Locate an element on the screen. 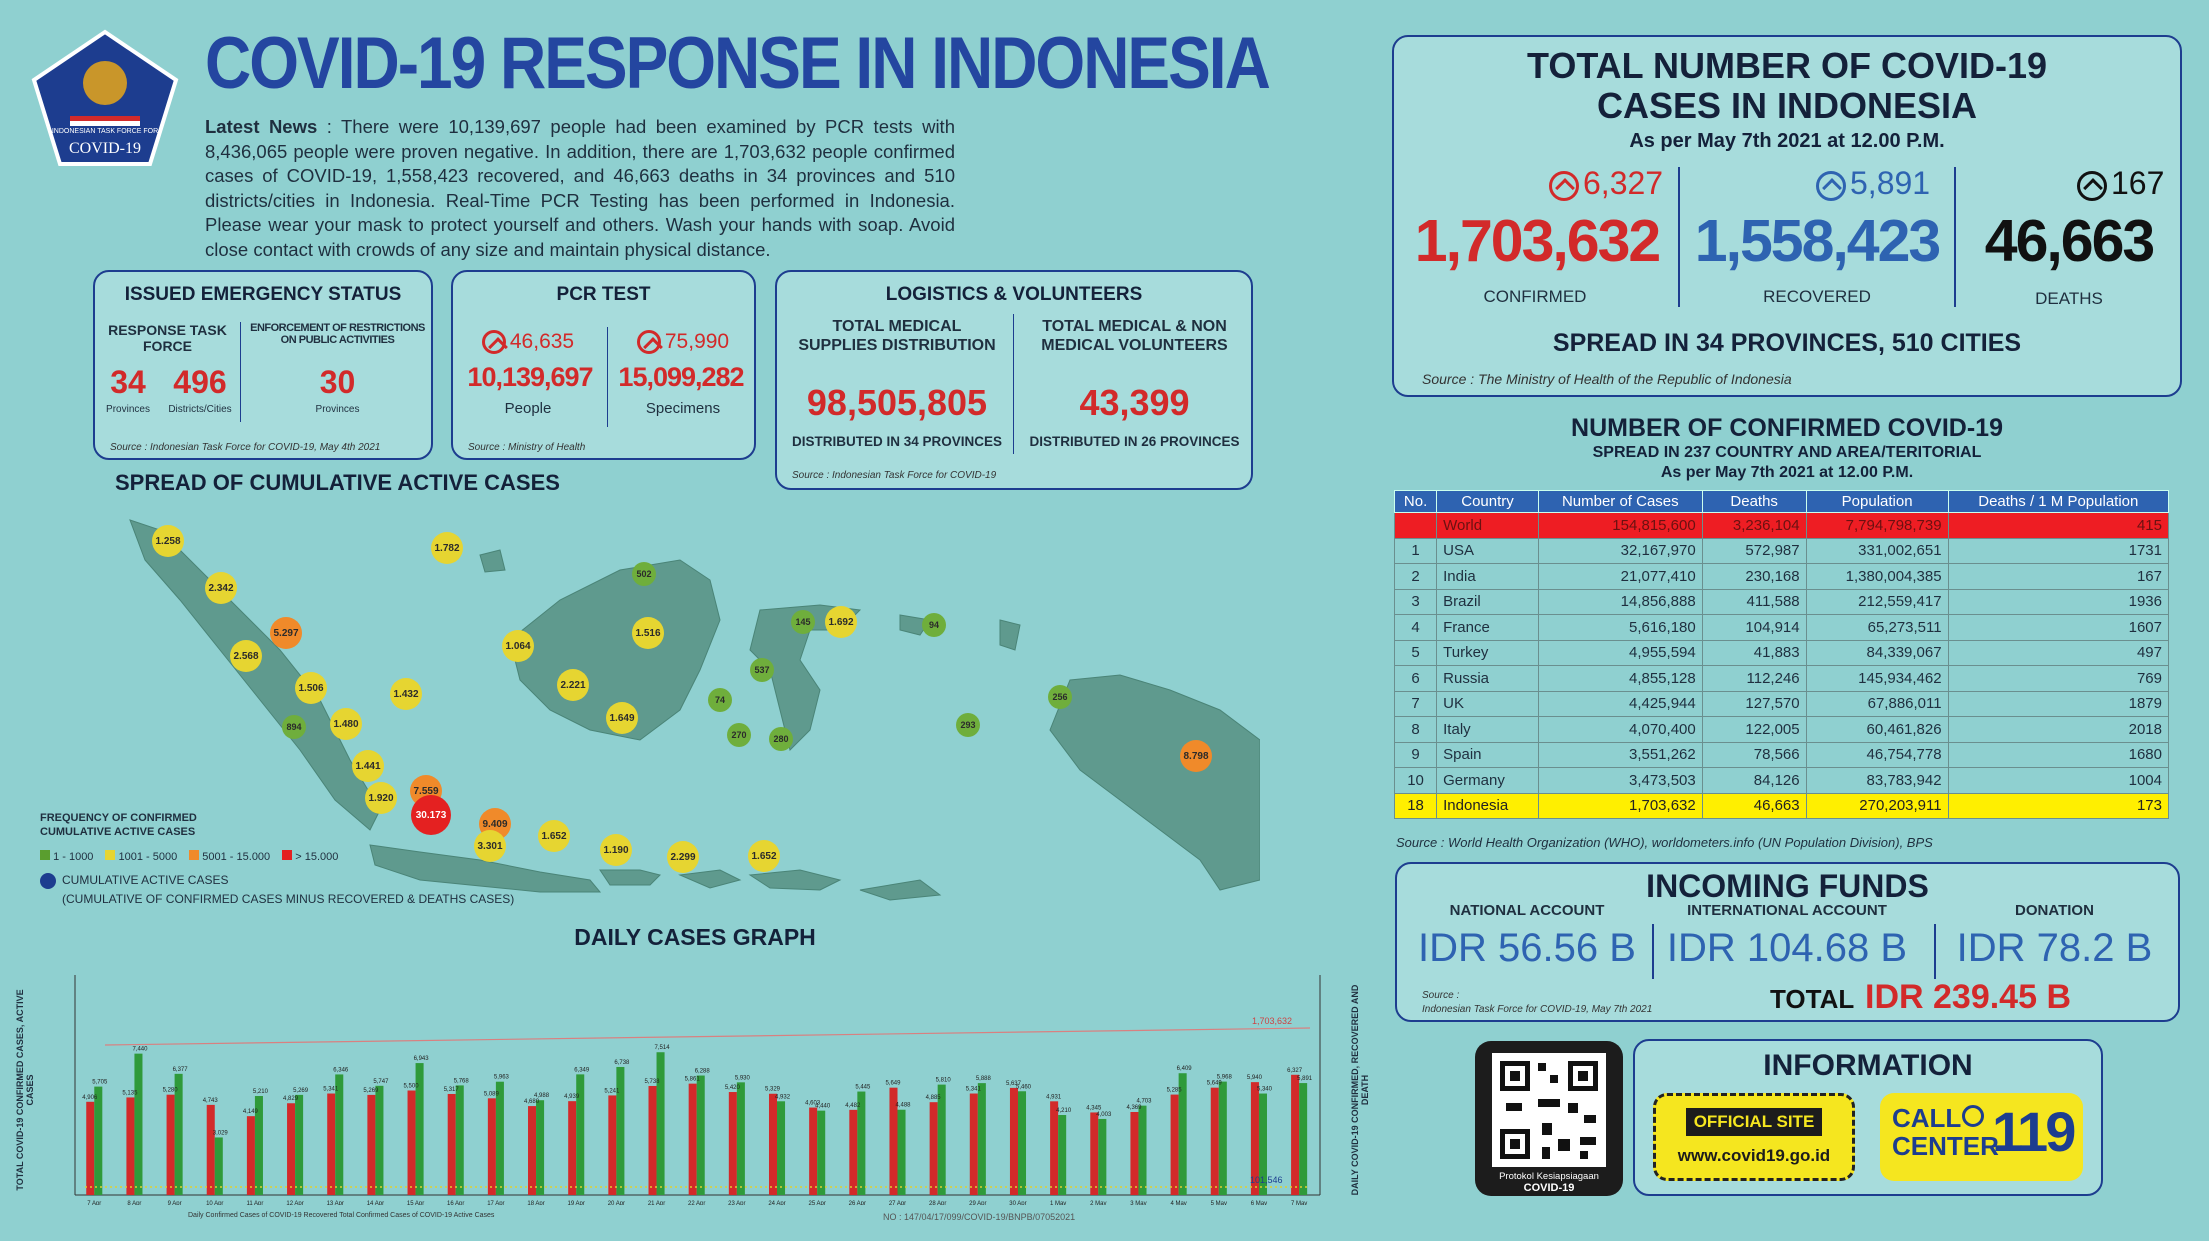  map-case-dot: 94 is located at coordinates (934, 625).